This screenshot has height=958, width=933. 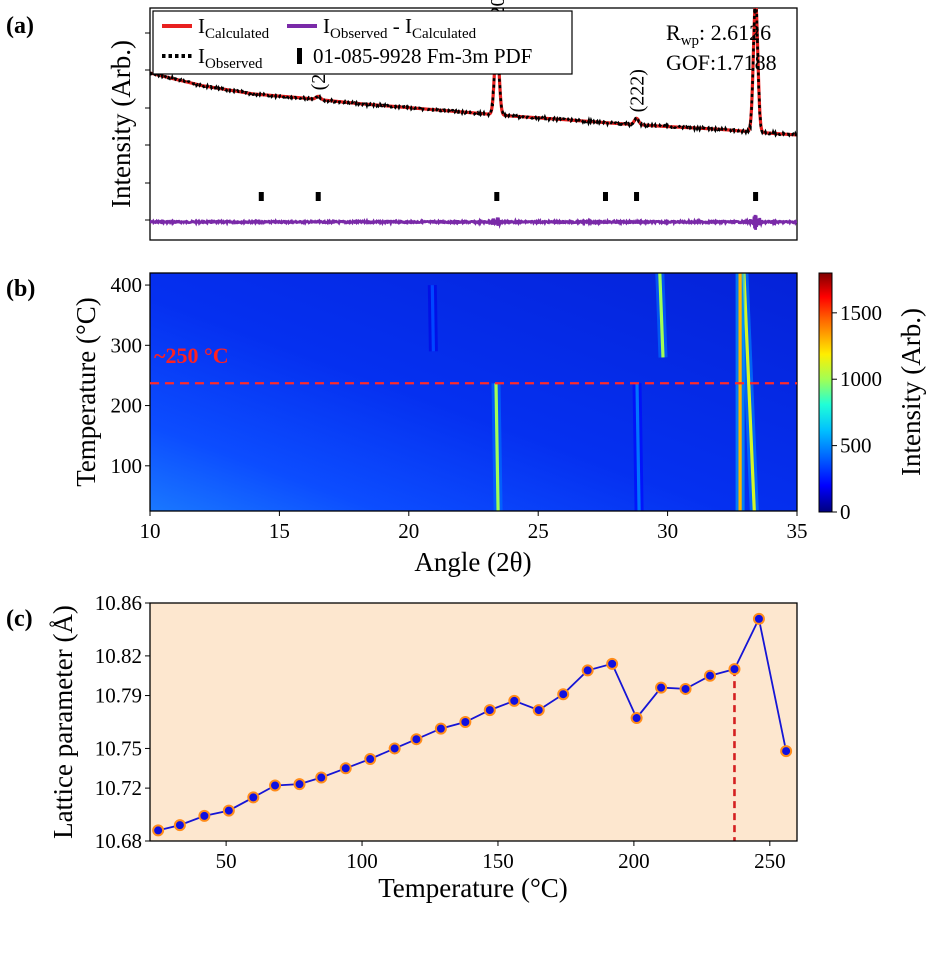 What do you see at coordinates (718, 34) in the screenshot?
I see `stat-rwp: Rwp: 2.6126` at bounding box center [718, 34].